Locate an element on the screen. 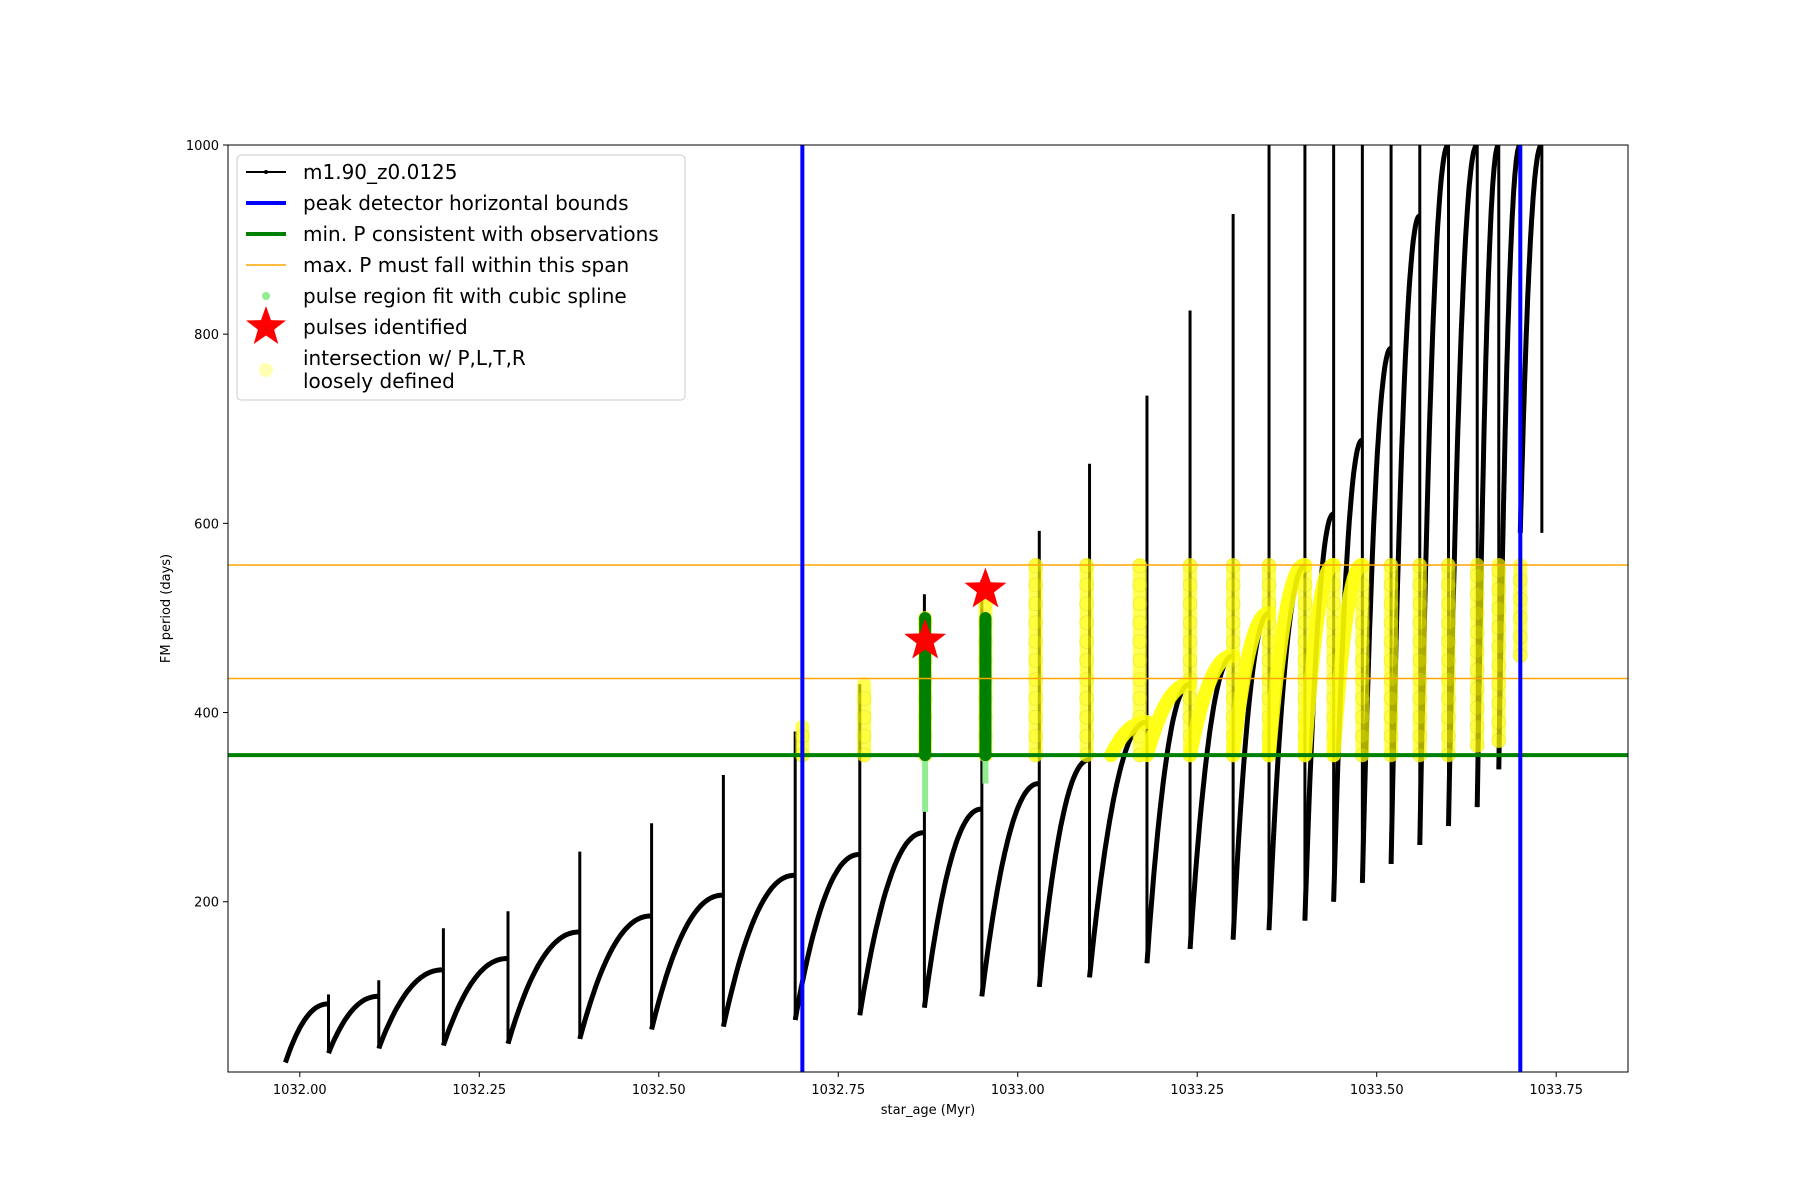  x-tick-label: 1032.00 is located at coordinates (300, 1090).